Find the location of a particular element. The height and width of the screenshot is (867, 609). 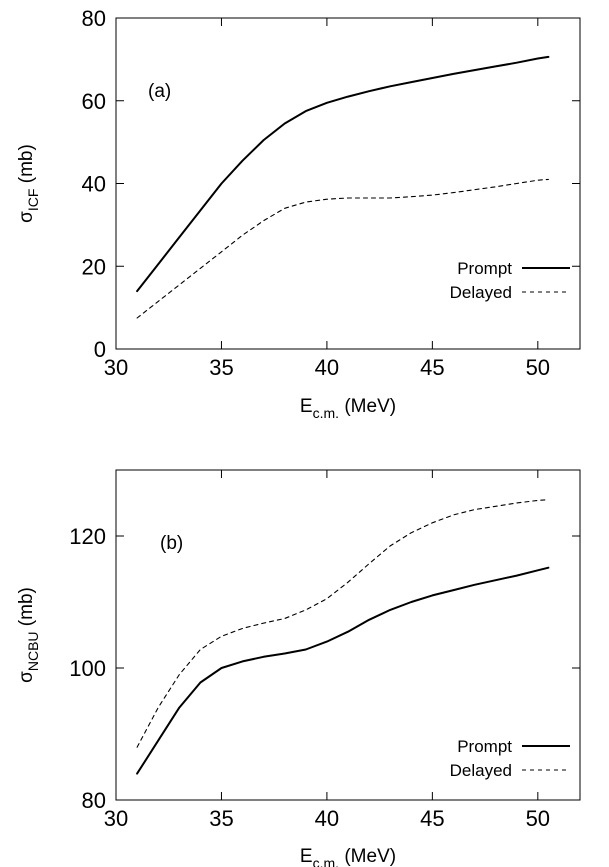

y-tick-label: 120 is located at coordinates (87, 536).